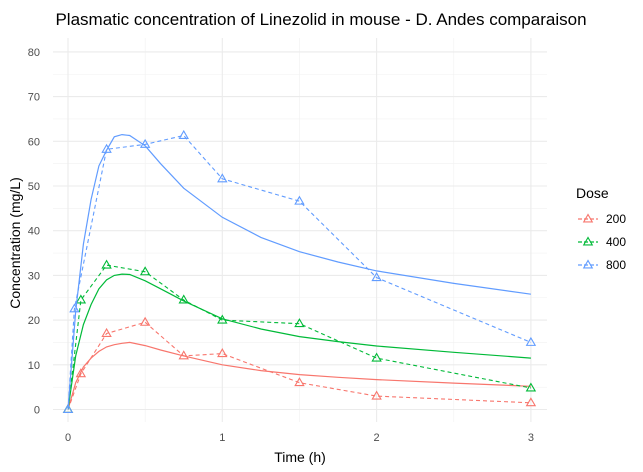  What do you see at coordinates (34, 53) in the screenshot?
I see `y-tick-label: 80` at bounding box center [34, 53].